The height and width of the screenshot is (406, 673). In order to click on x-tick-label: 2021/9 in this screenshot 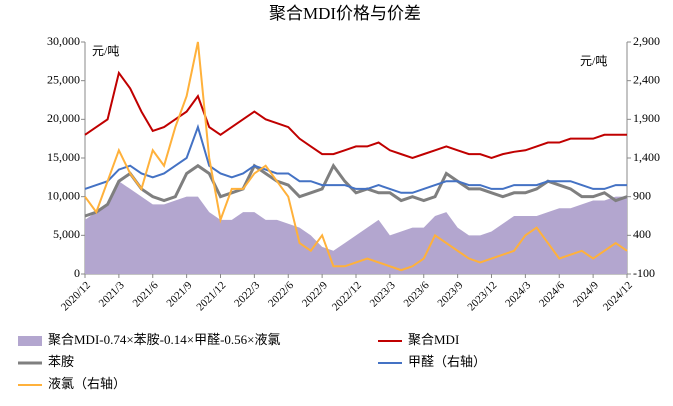, I will do `click(179, 294)`.